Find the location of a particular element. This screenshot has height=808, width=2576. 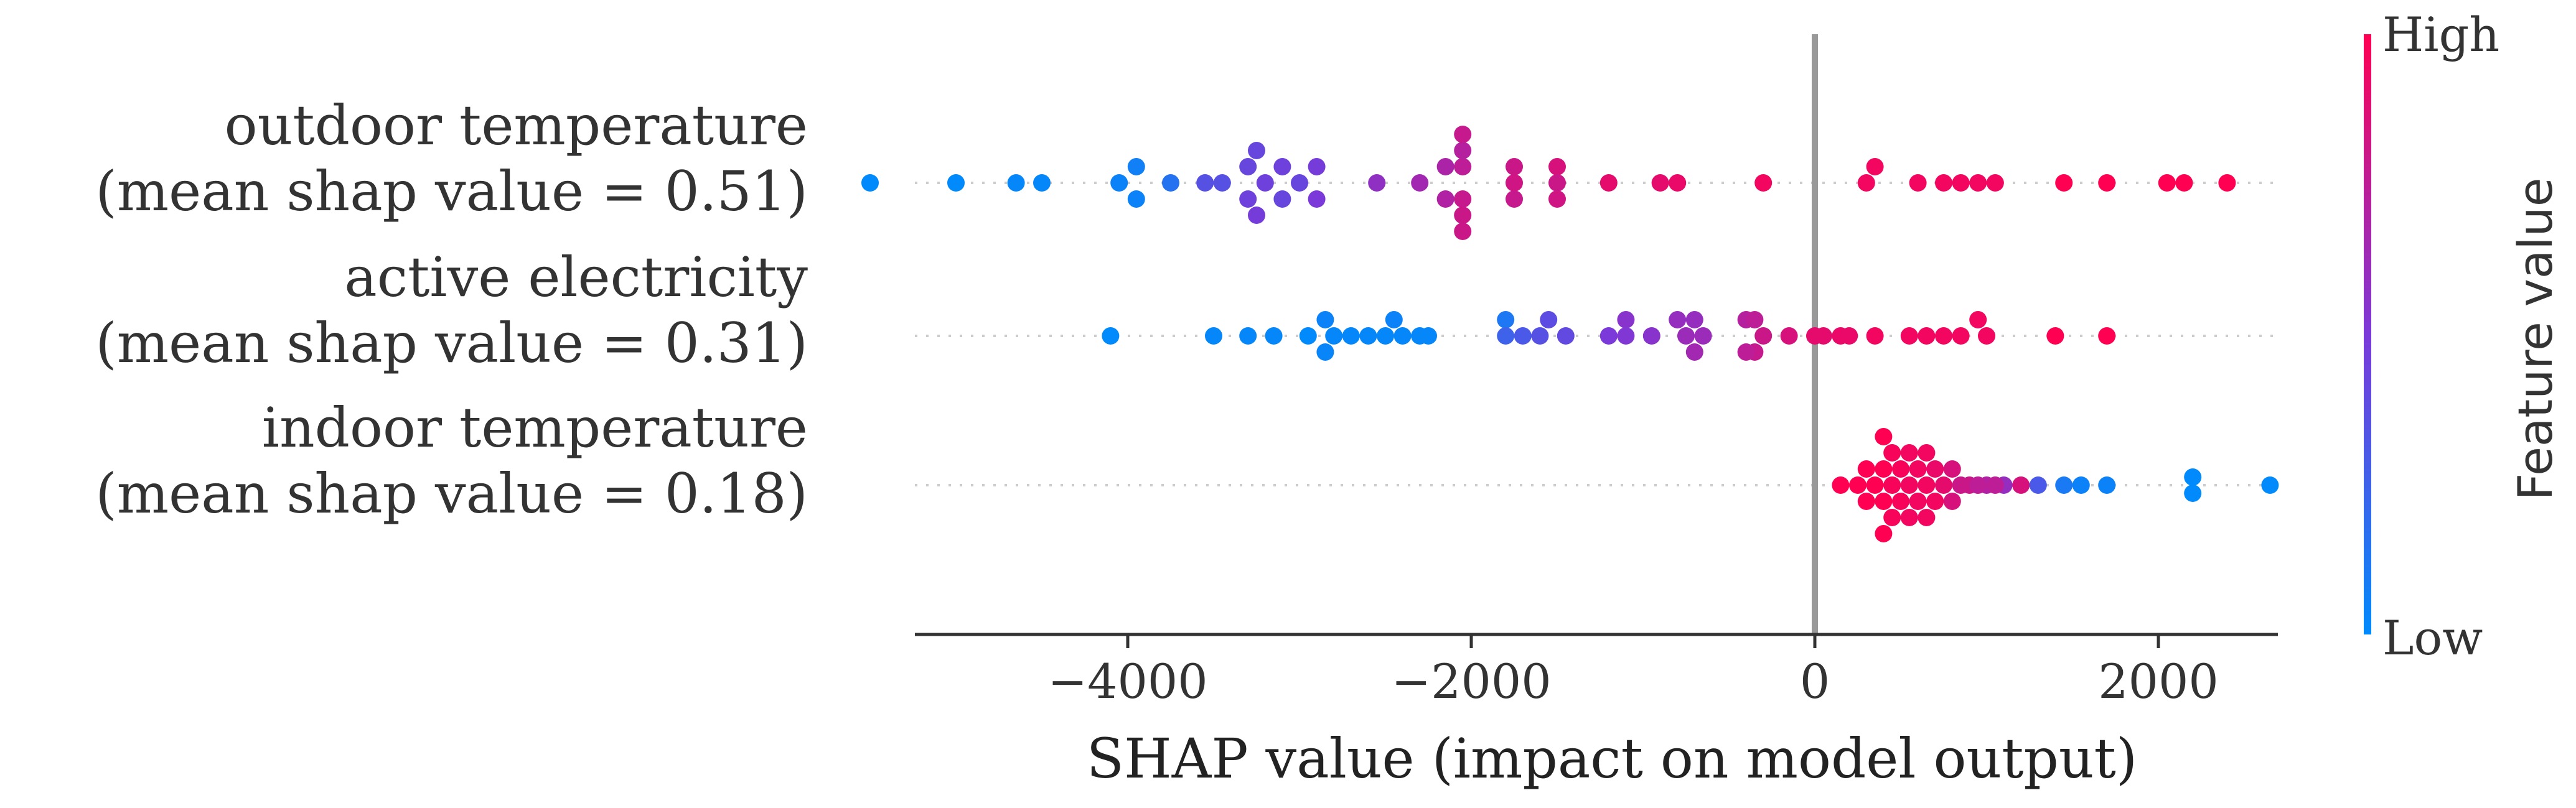

feature-0-mean: (mean shap value = 0.51) is located at coordinates (451, 191).